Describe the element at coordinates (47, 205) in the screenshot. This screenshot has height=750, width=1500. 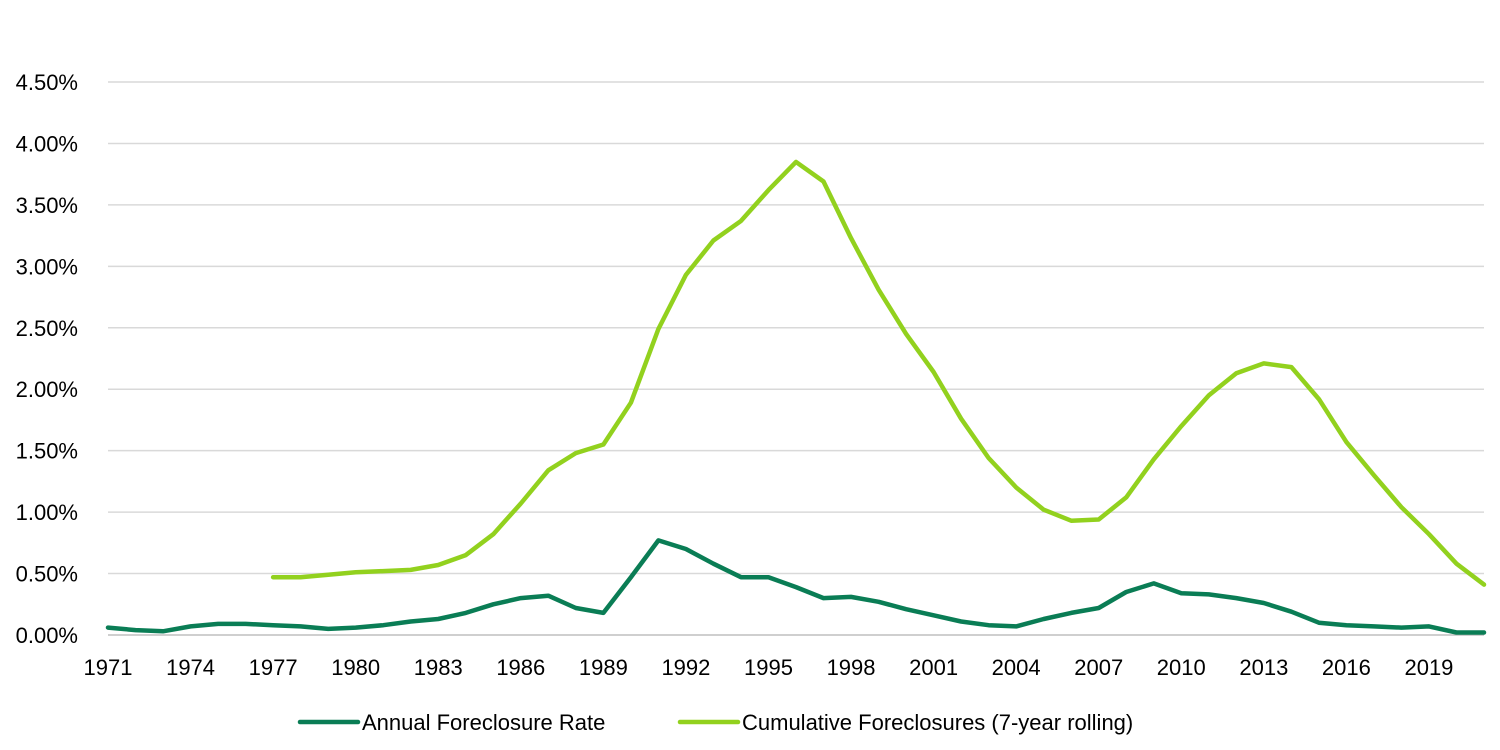
I see `y-tick-label: 3.50%` at that location.